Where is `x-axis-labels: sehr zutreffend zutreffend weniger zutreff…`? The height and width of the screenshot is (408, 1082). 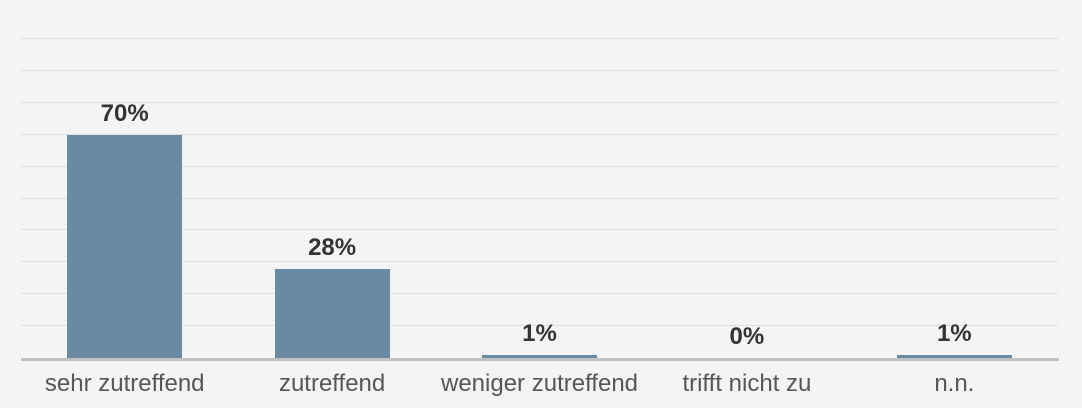 x-axis-labels: sehr zutreffend zutreffend weniger zutreff… is located at coordinates (539, 379).